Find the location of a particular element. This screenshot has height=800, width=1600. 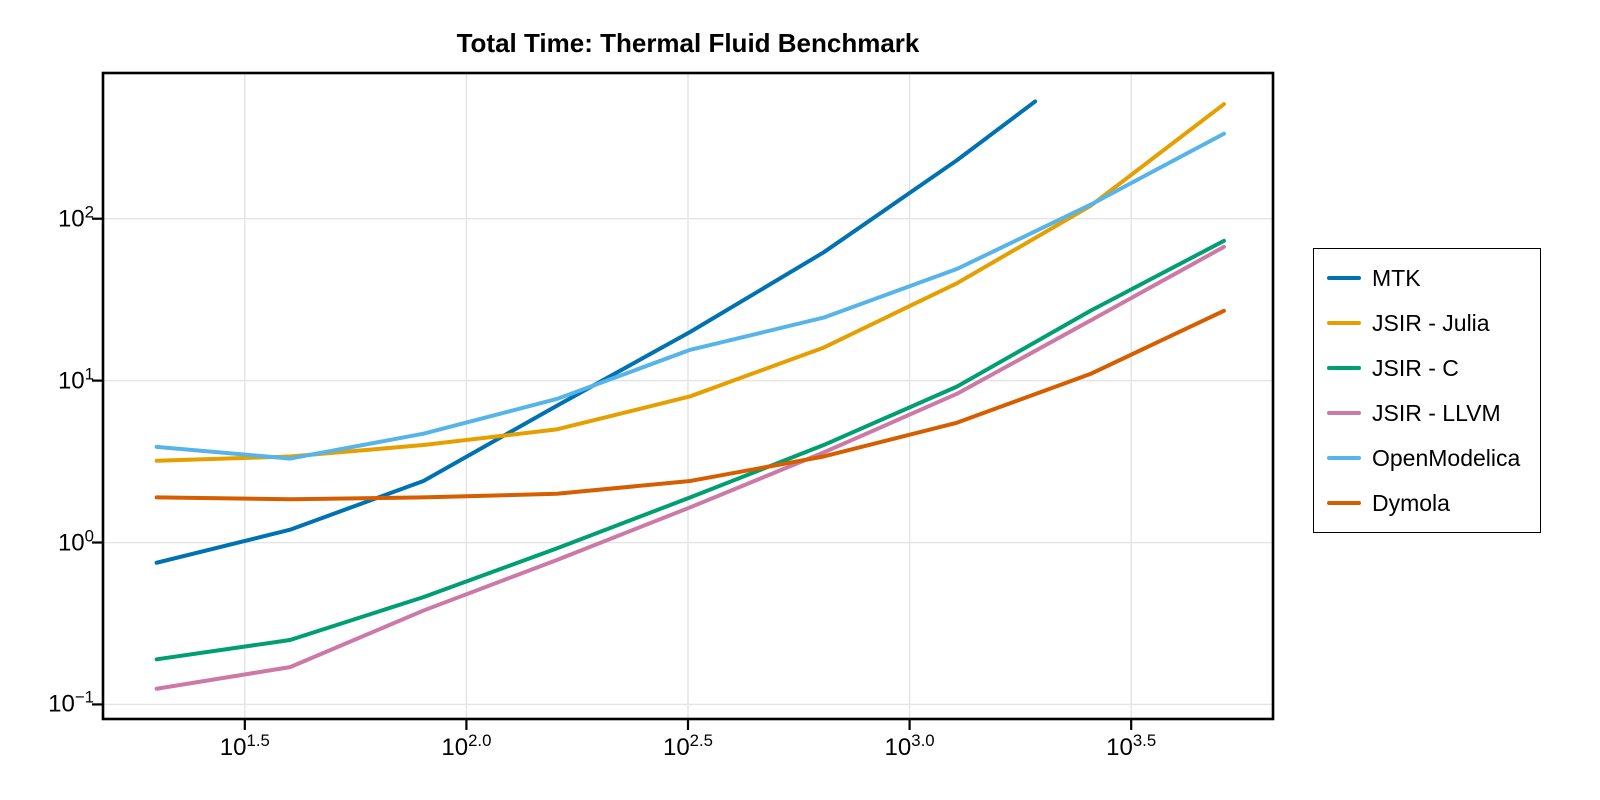

x-tick-label: 102.5 is located at coordinates (688, 746).